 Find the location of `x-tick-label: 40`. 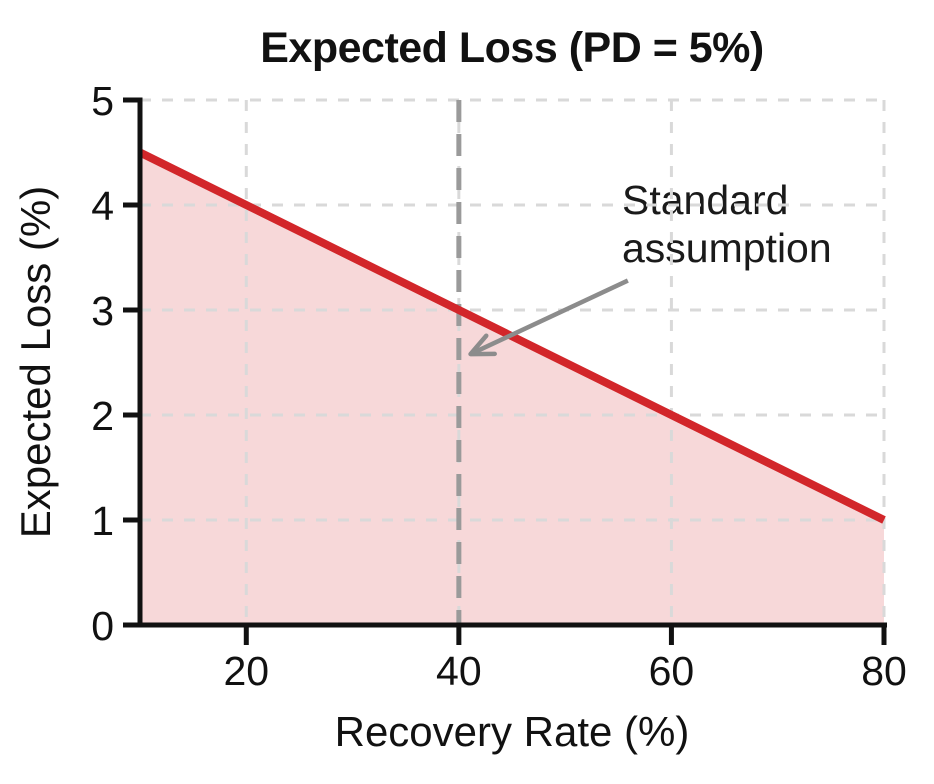

x-tick-label: 40 is located at coordinates (459, 671).